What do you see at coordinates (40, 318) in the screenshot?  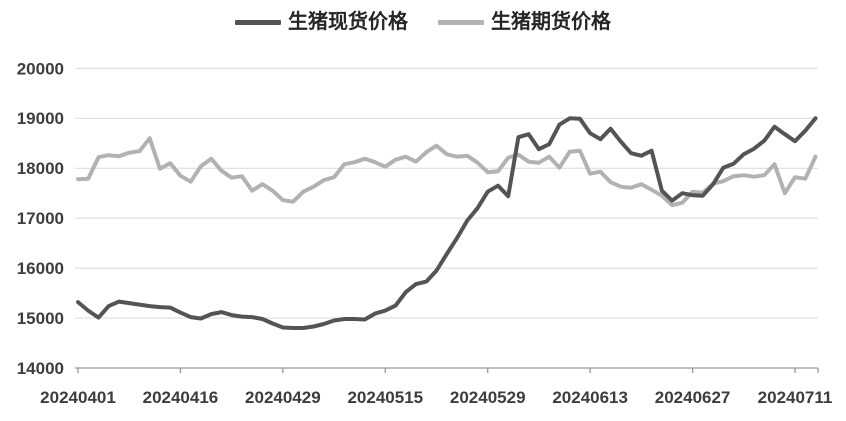 I see `y-tick-label: 15000` at bounding box center [40, 318].